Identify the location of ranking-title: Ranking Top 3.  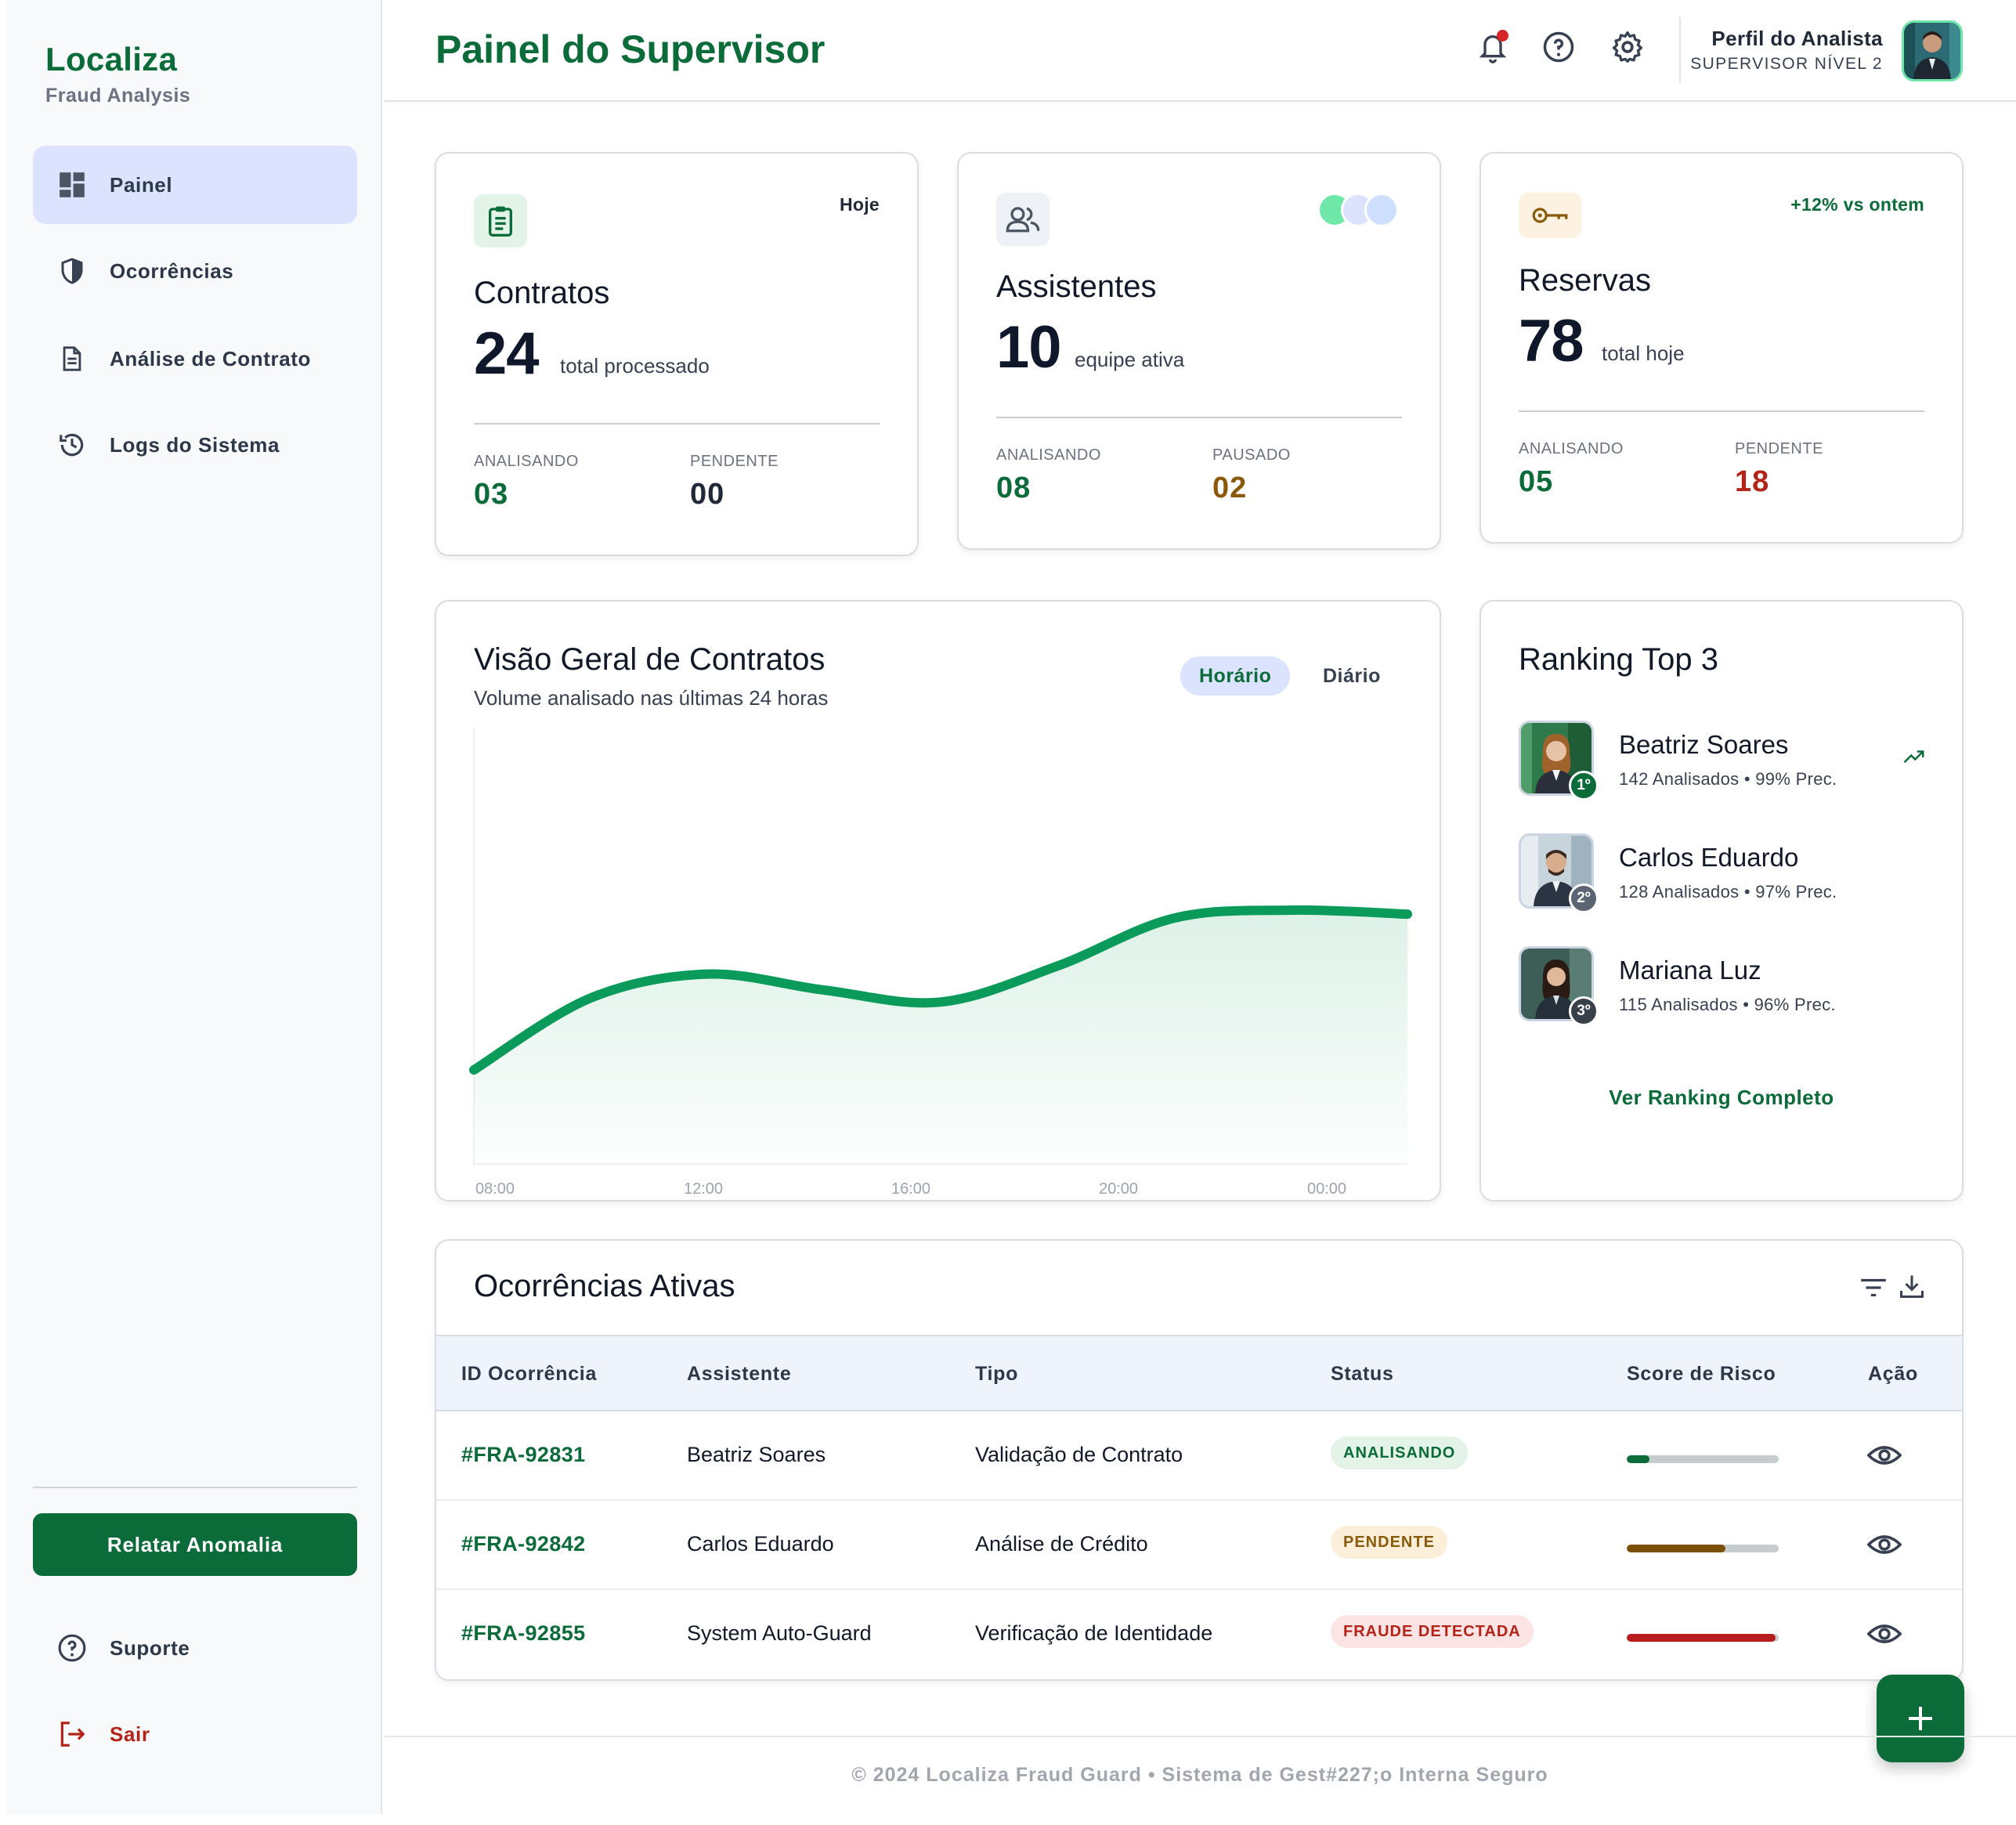
(1618, 659).